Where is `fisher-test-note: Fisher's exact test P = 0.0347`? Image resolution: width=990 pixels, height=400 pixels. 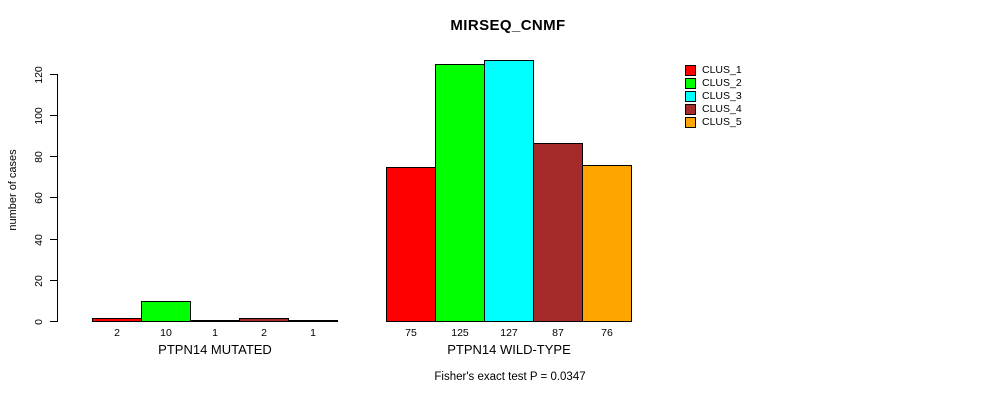
fisher-test-note: Fisher's exact test P = 0.0347 is located at coordinates (510, 377).